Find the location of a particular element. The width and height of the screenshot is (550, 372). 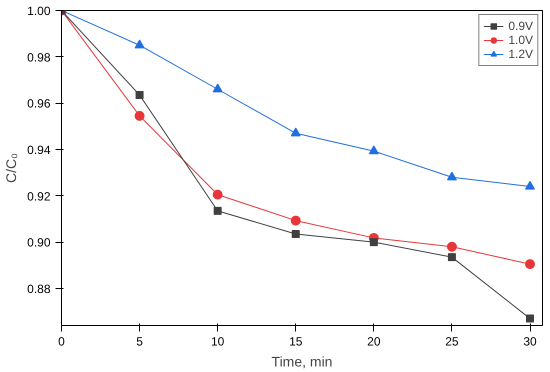

y-tick-label: 0.96 is located at coordinates (39, 103).